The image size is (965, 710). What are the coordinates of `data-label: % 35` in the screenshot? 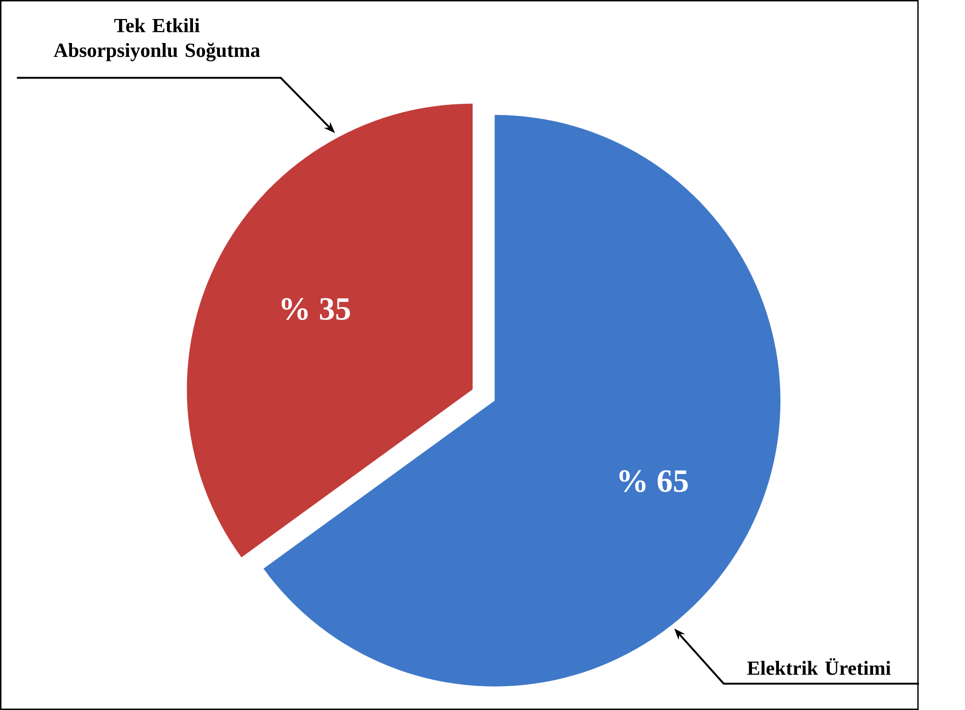 It's located at (316, 309).